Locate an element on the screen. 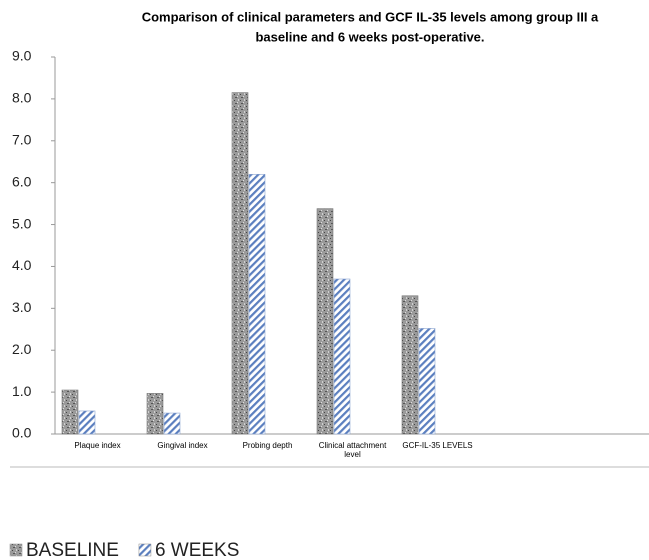 The height and width of the screenshot is (560, 649). y-tick-label: 8.0 is located at coordinates (22, 98).